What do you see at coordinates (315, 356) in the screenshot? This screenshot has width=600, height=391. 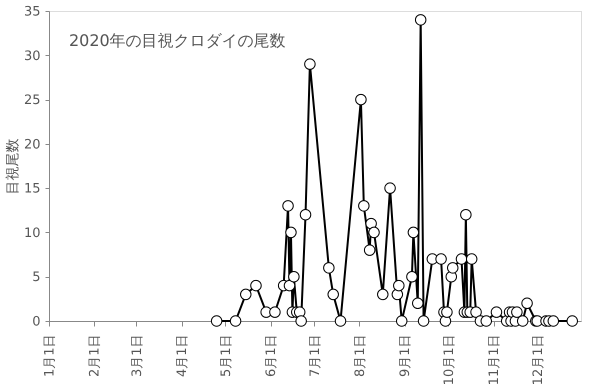 I see `x-tick-label: 7月1日` at bounding box center [315, 356].